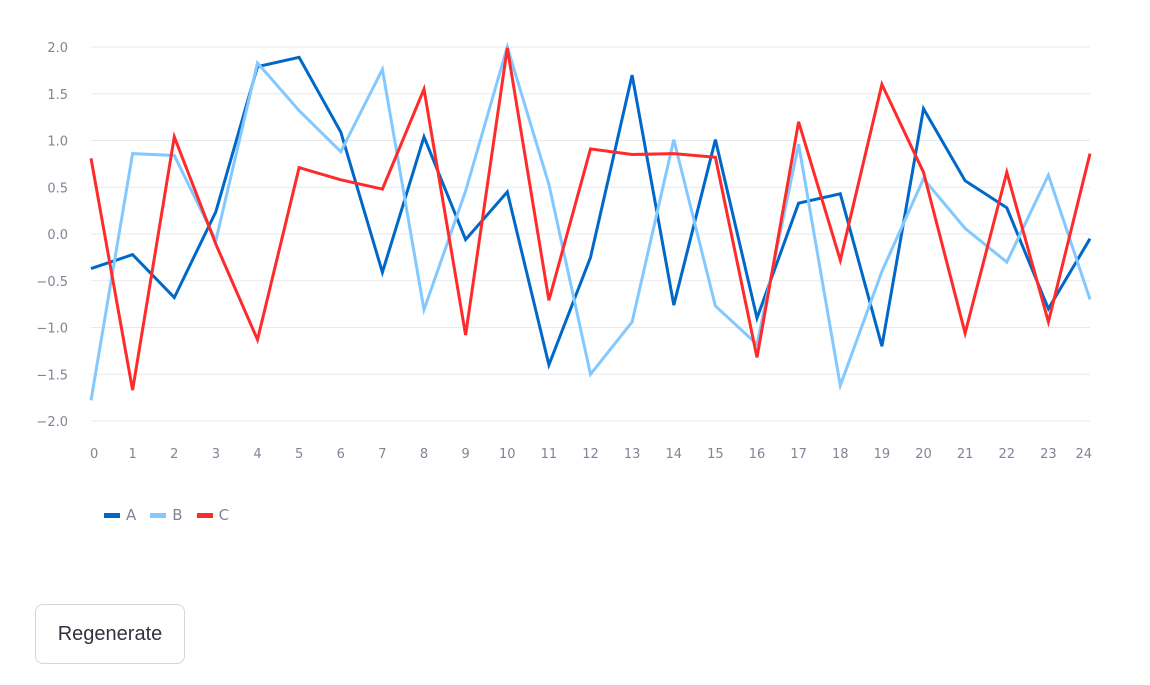 Image resolution: width=1150 pixels, height=685 pixels. Describe the element at coordinates (204, 515) in the screenshot. I see `legend-swatch-c` at that location.